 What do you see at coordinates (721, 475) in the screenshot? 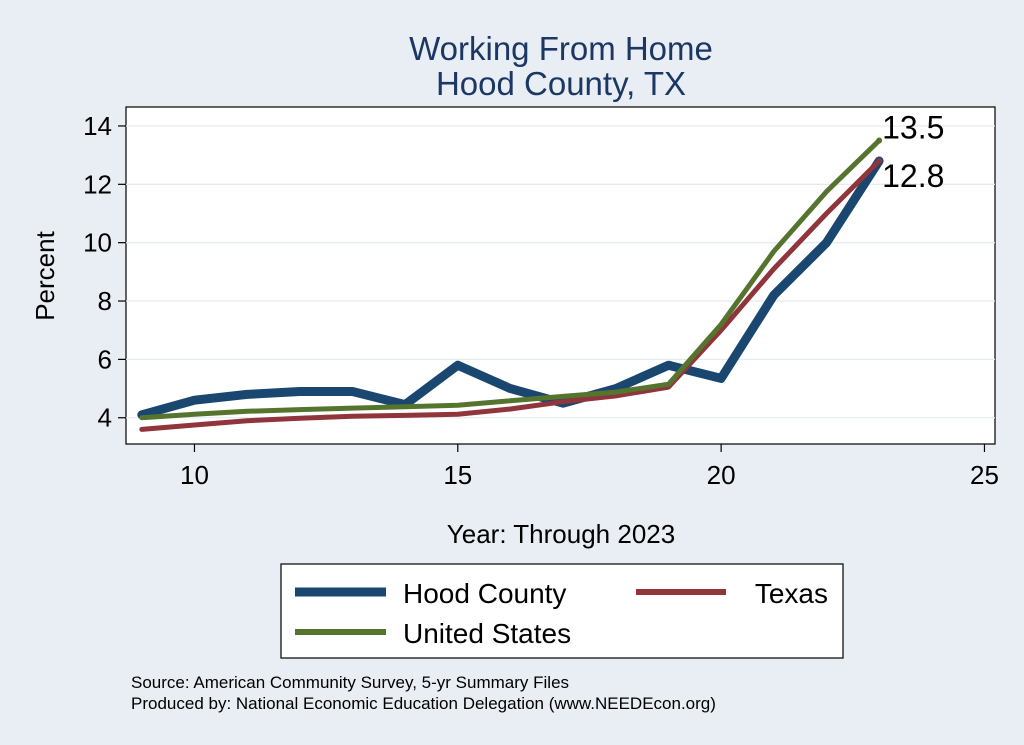
I see `x-tick-label: 20` at bounding box center [721, 475].